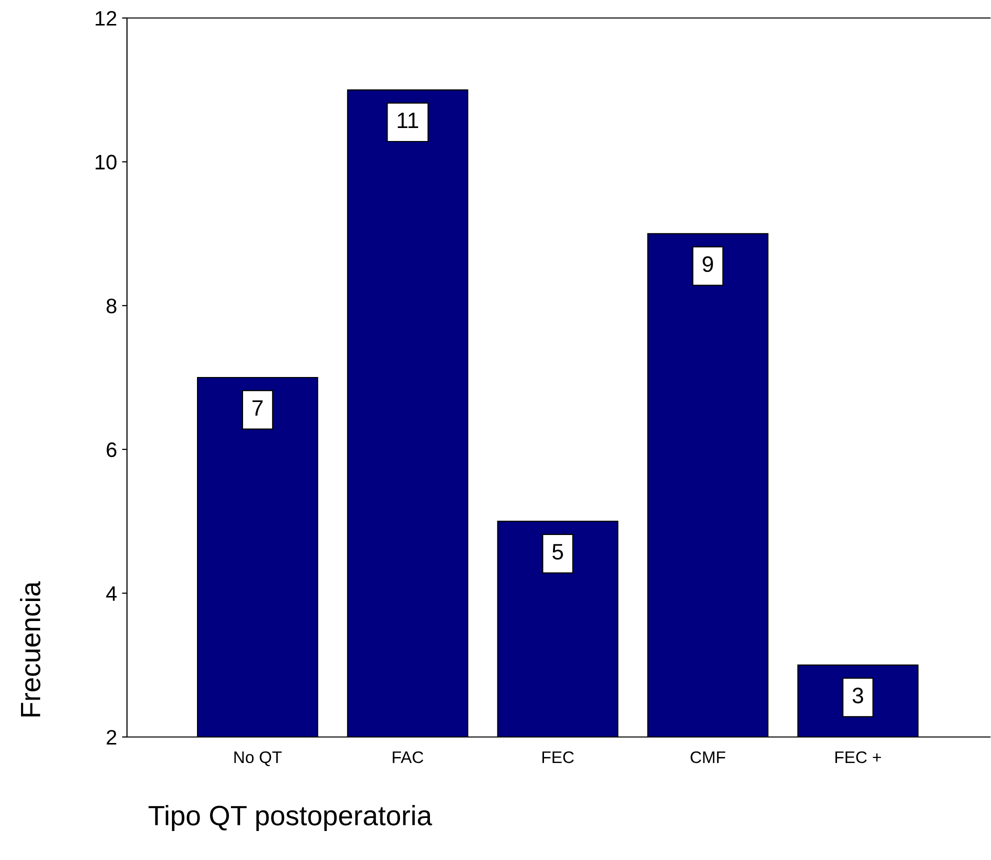 Image resolution: width=991 pixels, height=860 pixels. What do you see at coordinates (408, 757) in the screenshot?
I see `x-tick-label: FAC` at bounding box center [408, 757].